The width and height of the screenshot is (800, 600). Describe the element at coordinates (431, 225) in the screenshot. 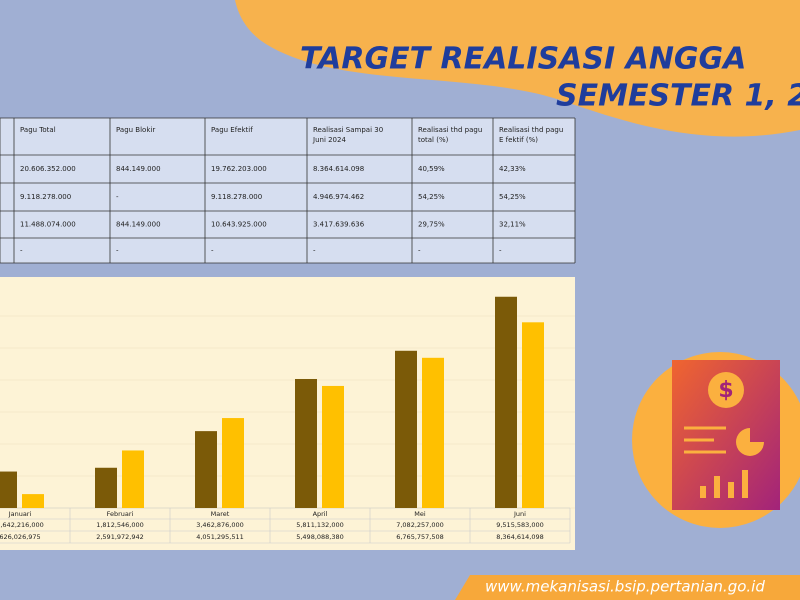

I see `table-cell: 29,75%` at that location.